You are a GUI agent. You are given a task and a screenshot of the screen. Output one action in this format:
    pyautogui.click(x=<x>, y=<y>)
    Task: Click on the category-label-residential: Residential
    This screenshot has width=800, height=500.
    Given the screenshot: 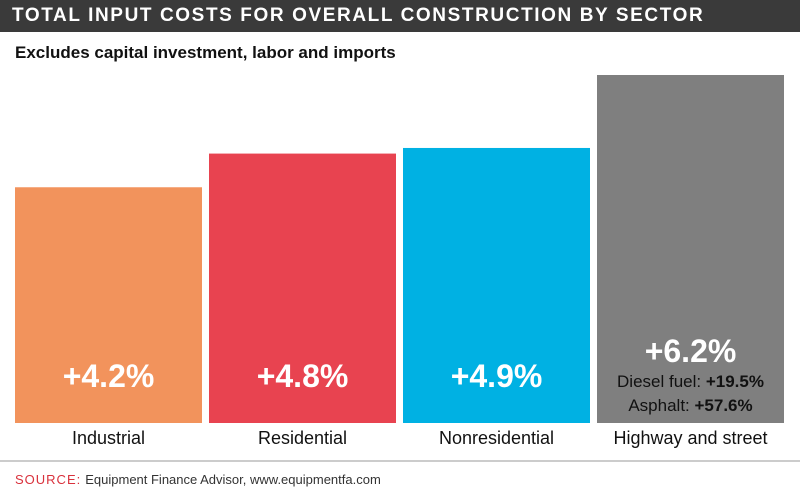 What is the action you would take?
    pyautogui.click(x=302, y=438)
    